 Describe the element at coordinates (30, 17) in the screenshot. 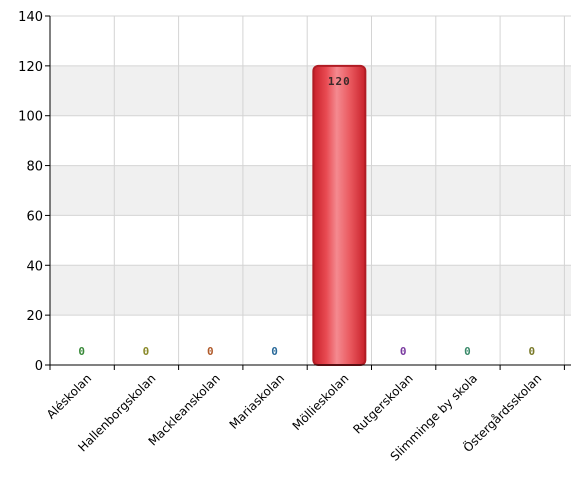

I see `y-tick-label: 140` at that location.